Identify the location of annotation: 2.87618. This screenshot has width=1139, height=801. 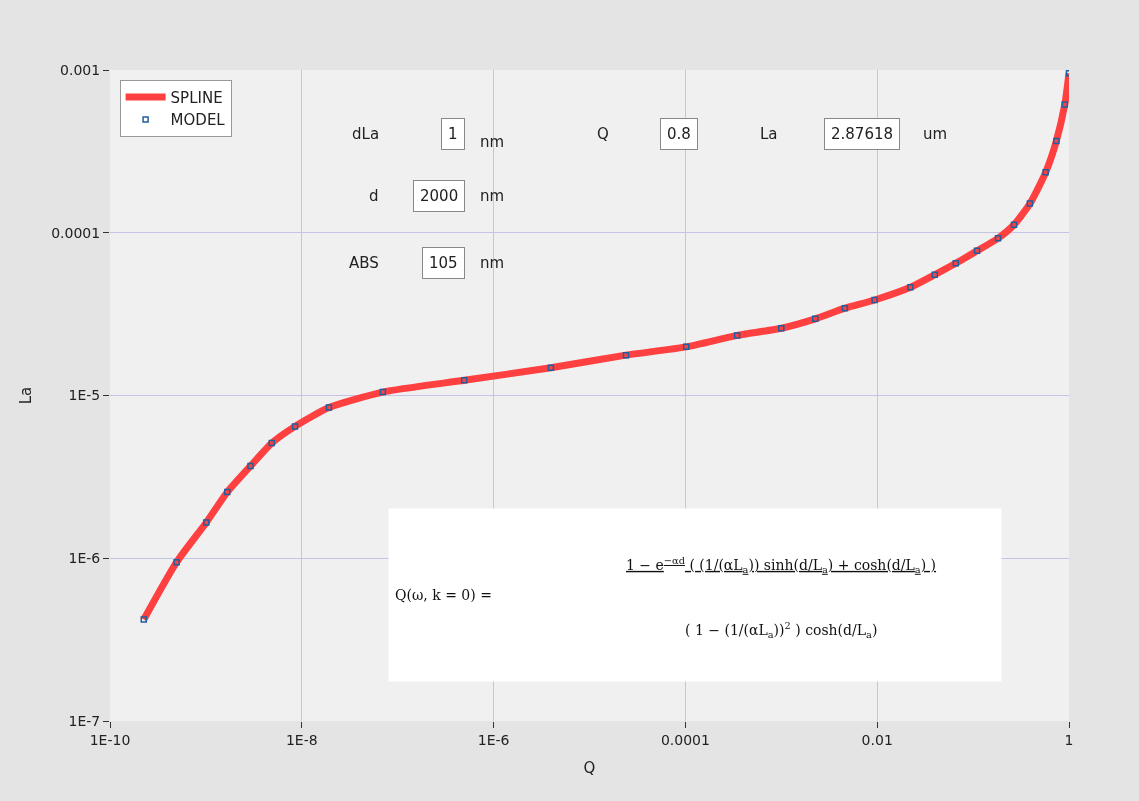
(862, 134).